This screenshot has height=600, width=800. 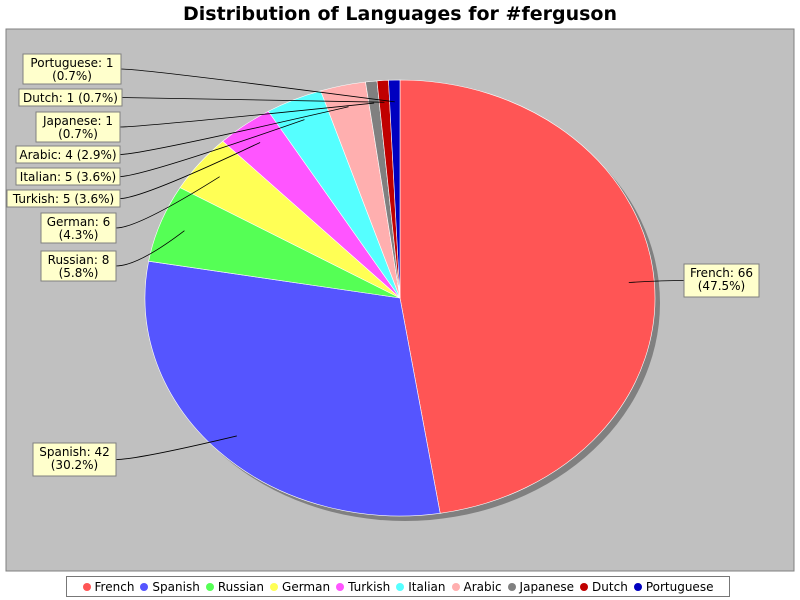 I want to click on slice-label-turkish: Turkish: 5 (3.6%), so click(x=63, y=198).